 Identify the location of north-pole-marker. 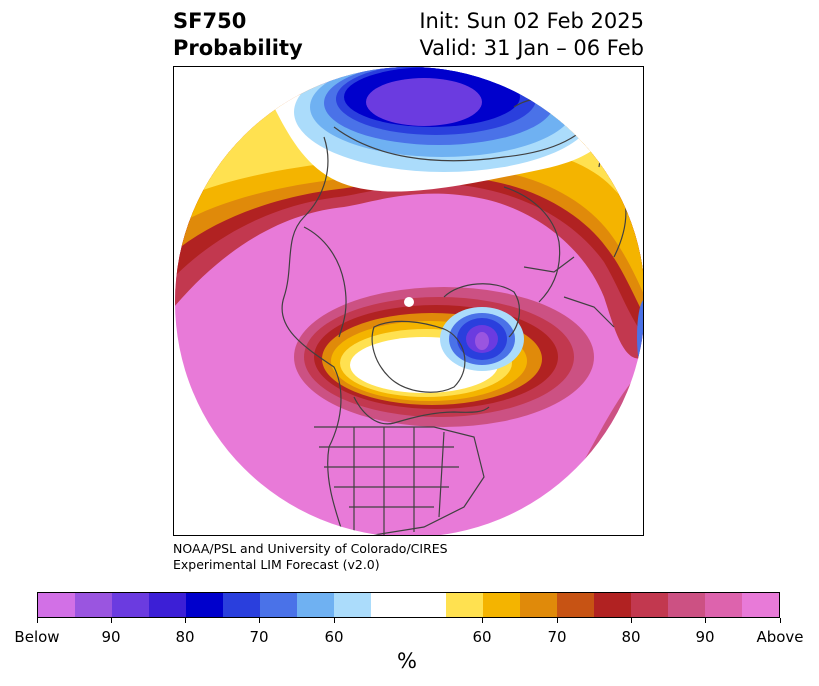
(409, 302).